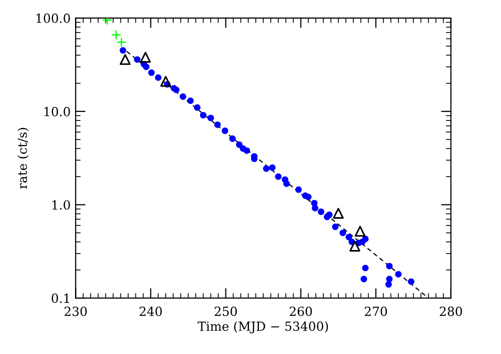 This screenshot has width=501, height=354. Describe the element at coordinates (451, 311) in the screenshot. I see `x-tick-label: 280` at that location.